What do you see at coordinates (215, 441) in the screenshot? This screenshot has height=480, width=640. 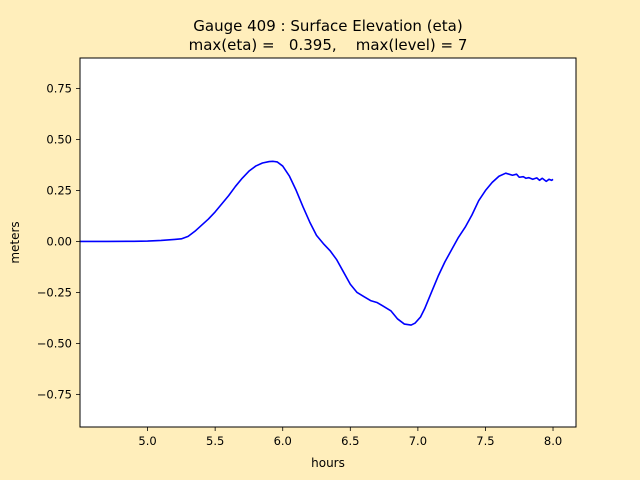 I see `x-tick-label: 5.5` at bounding box center [215, 441].